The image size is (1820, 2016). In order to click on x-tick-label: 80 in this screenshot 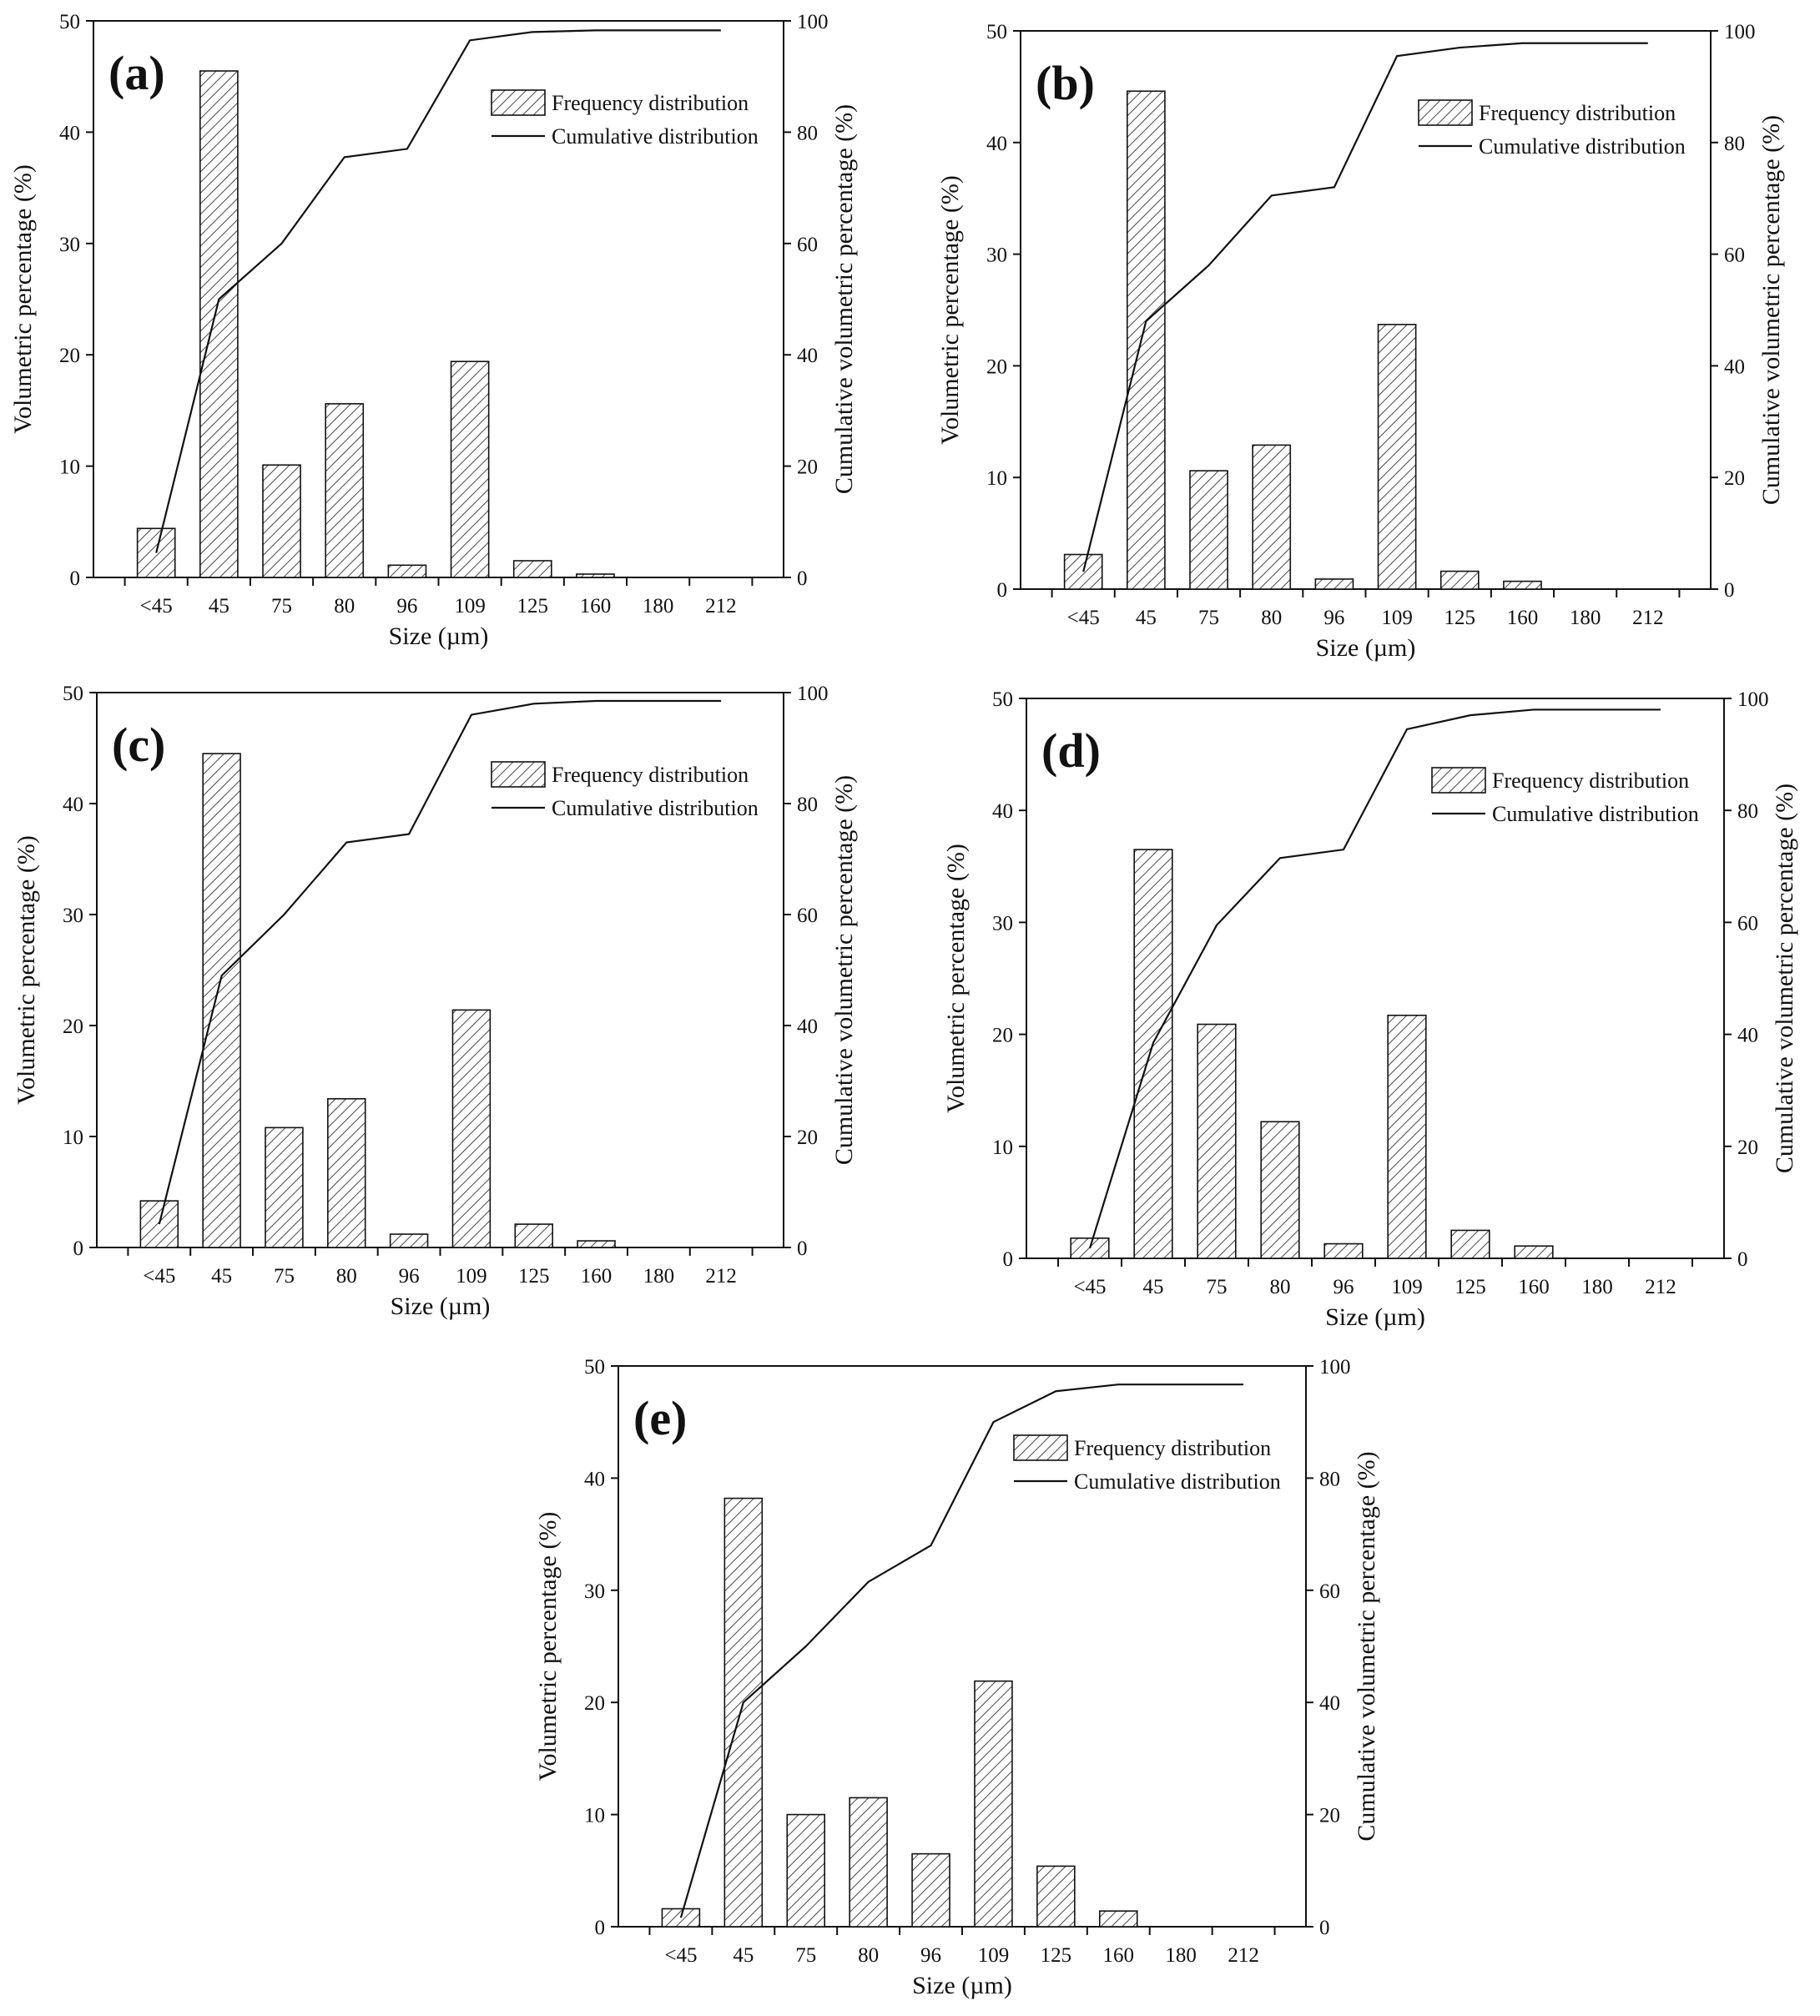, I will do `click(1280, 1287)`.